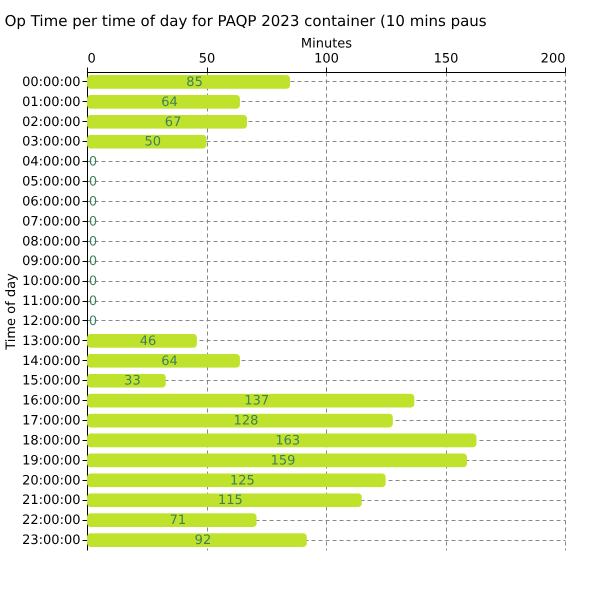 Image resolution: width=600 pixels, height=600 pixels. Describe the element at coordinates (12, 311) in the screenshot. I see `y-axis-title: Time of day` at that location.